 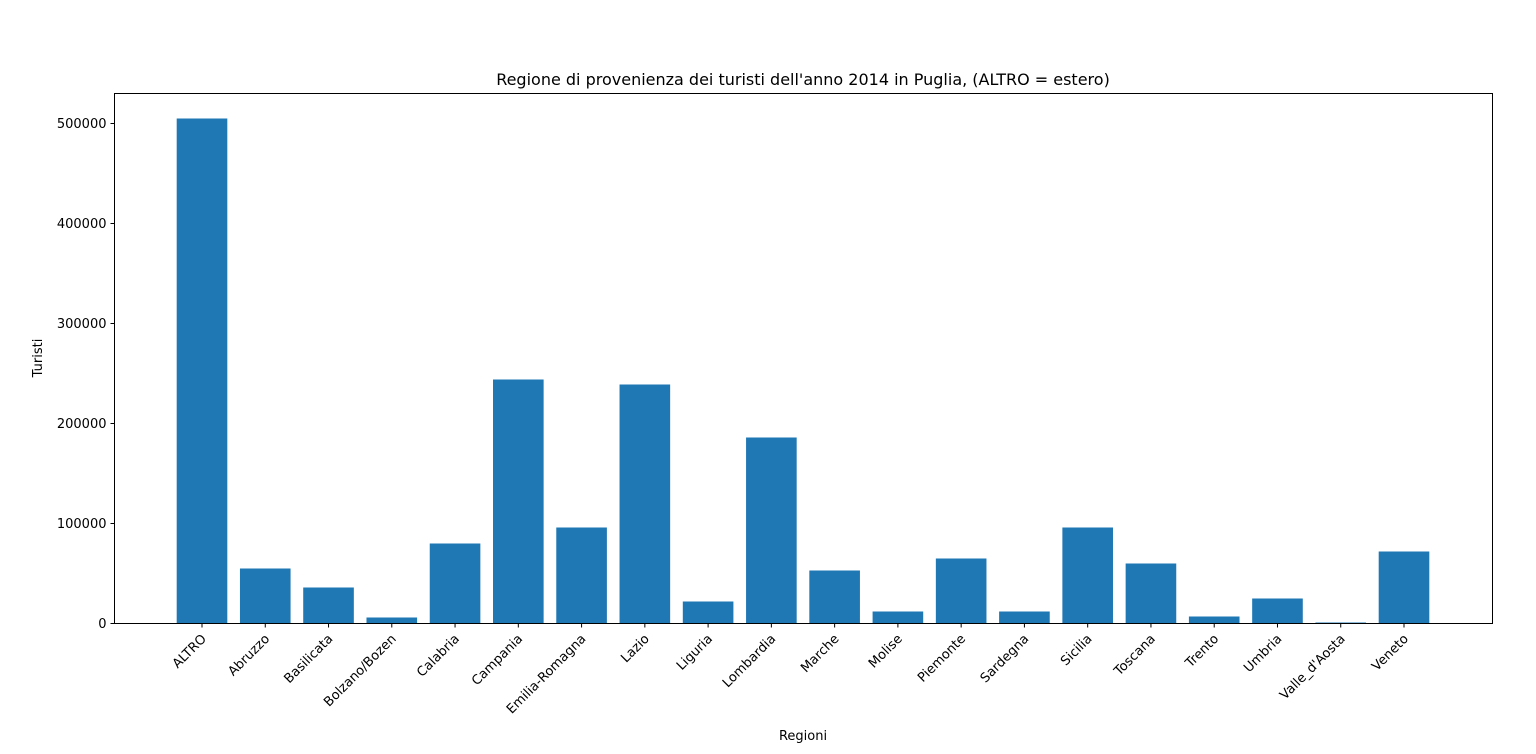 I want to click on x-tick-label: Campania, so click(x=497, y=660).